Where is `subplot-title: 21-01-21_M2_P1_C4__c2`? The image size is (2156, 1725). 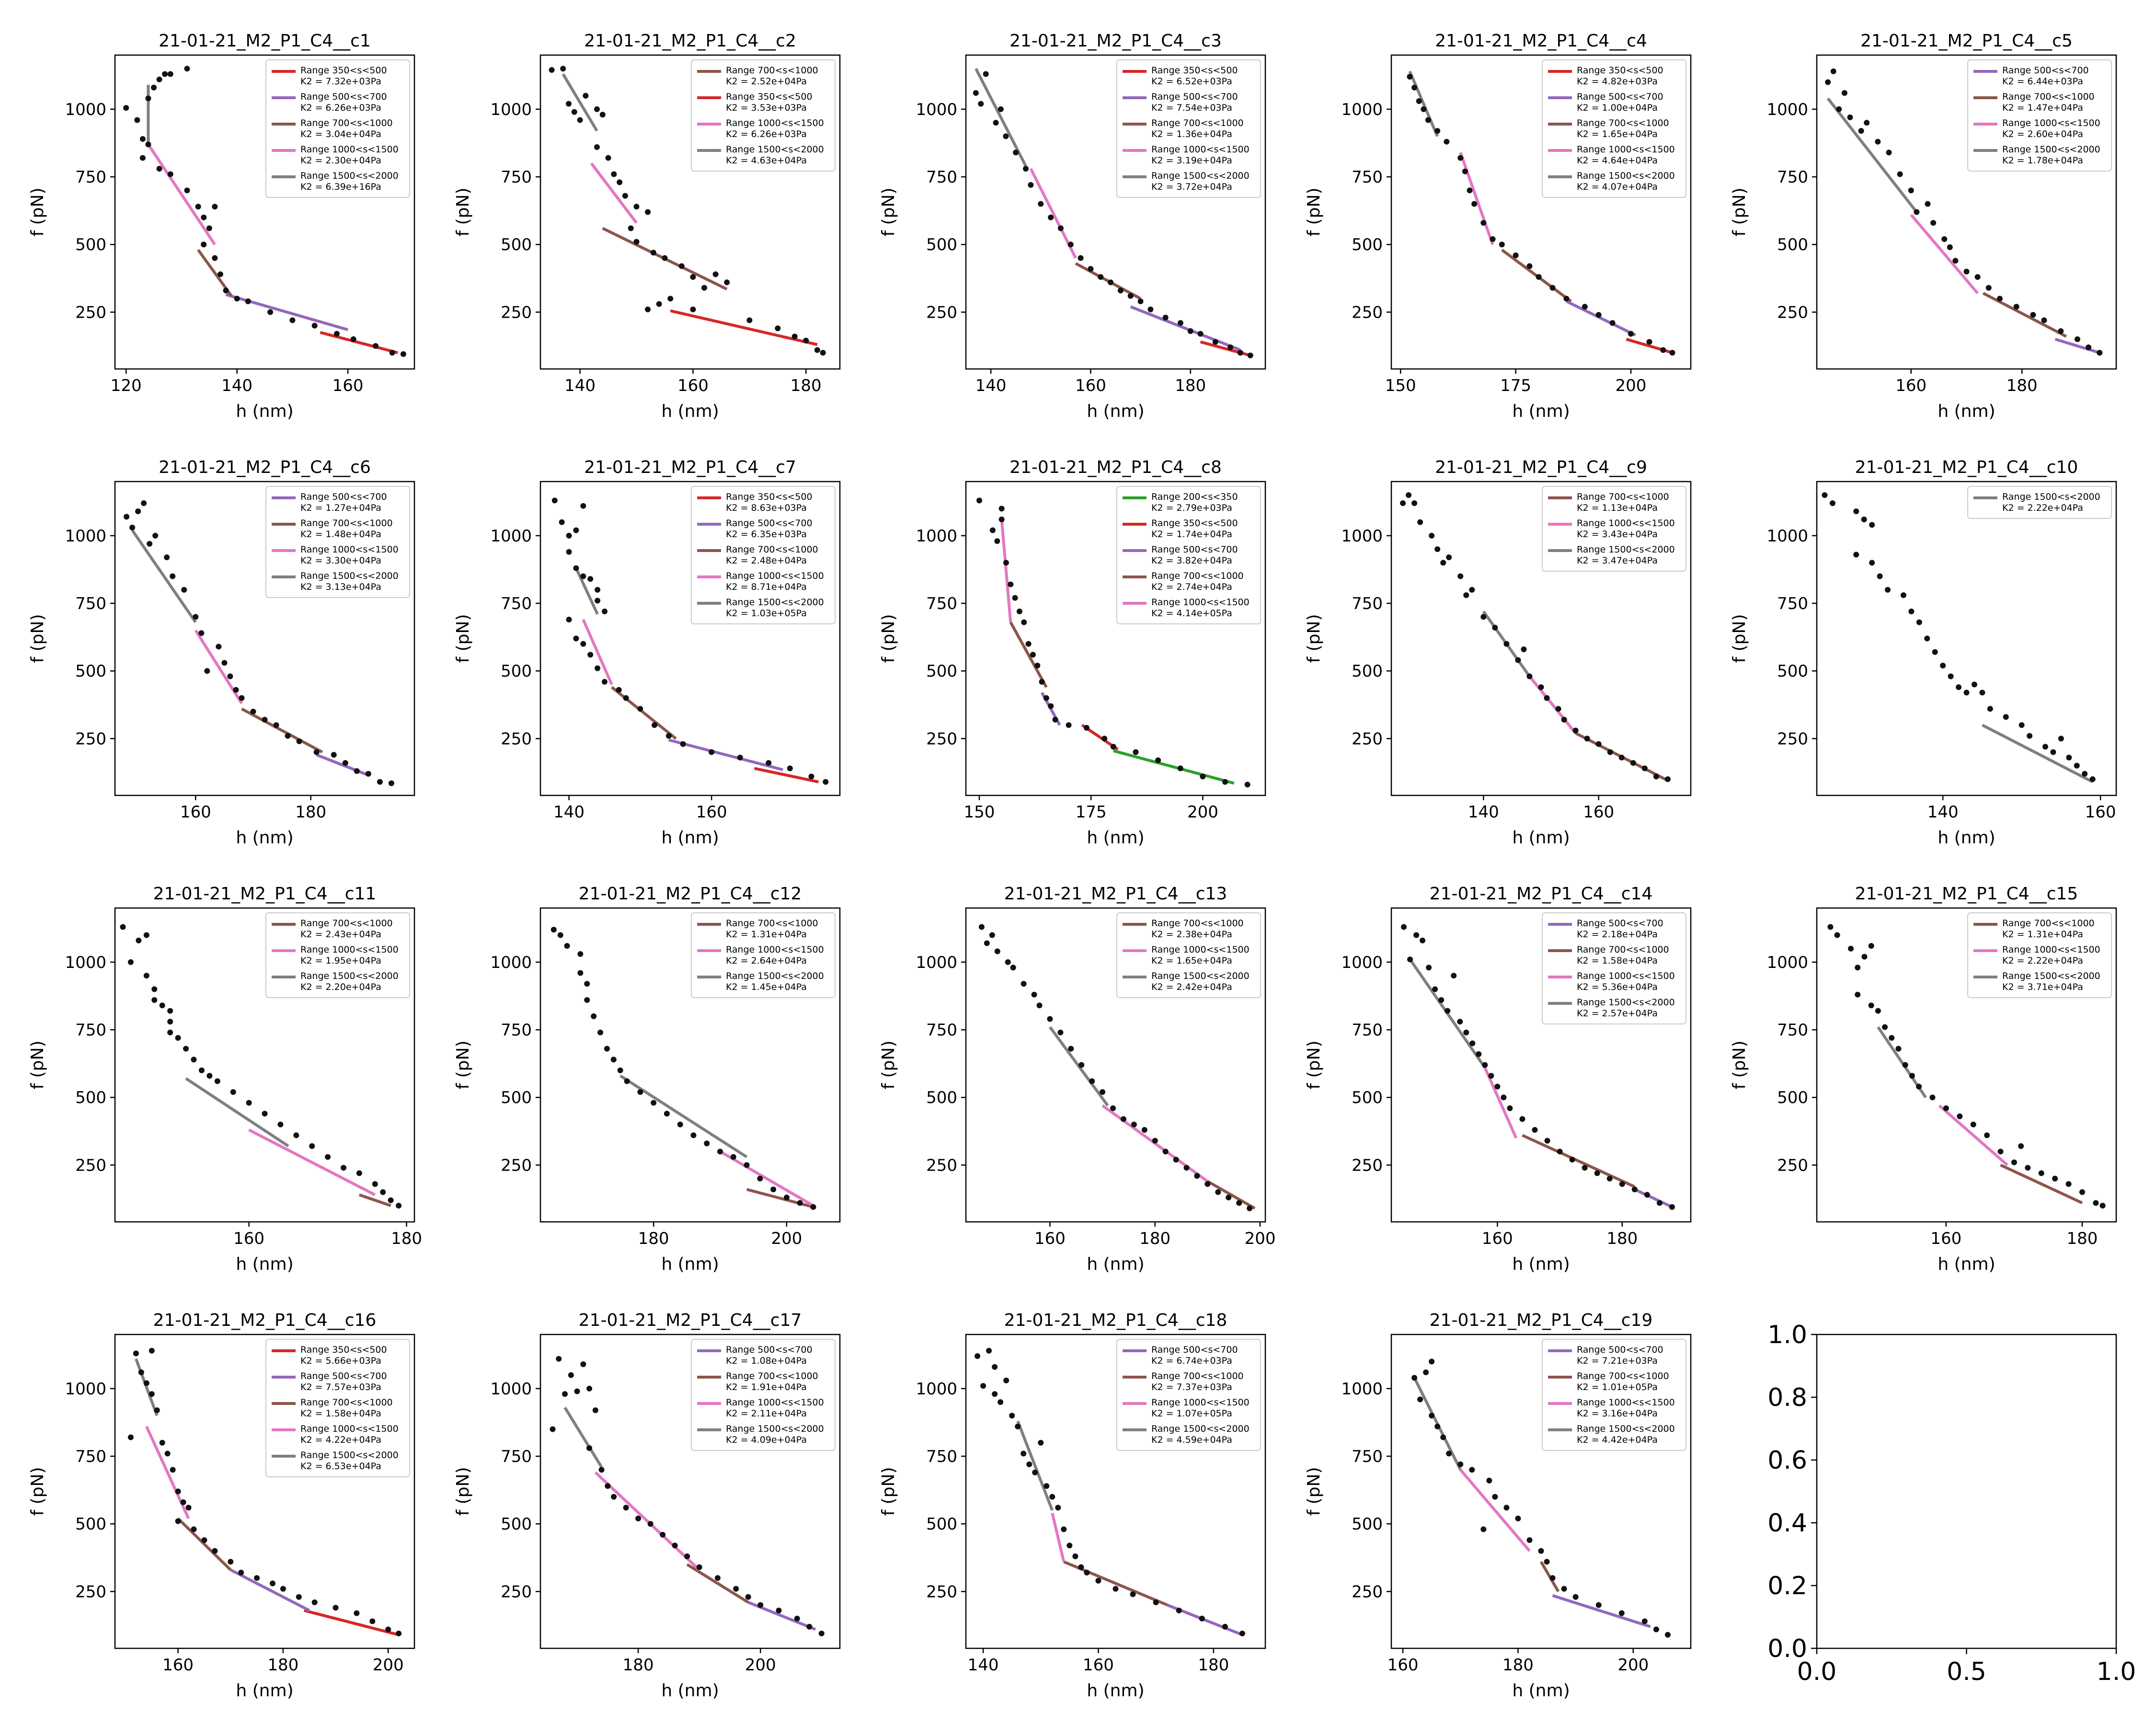
subplot-title: 21-01-21_M2_P1_C4__c2 is located at coordinates (690, 41).